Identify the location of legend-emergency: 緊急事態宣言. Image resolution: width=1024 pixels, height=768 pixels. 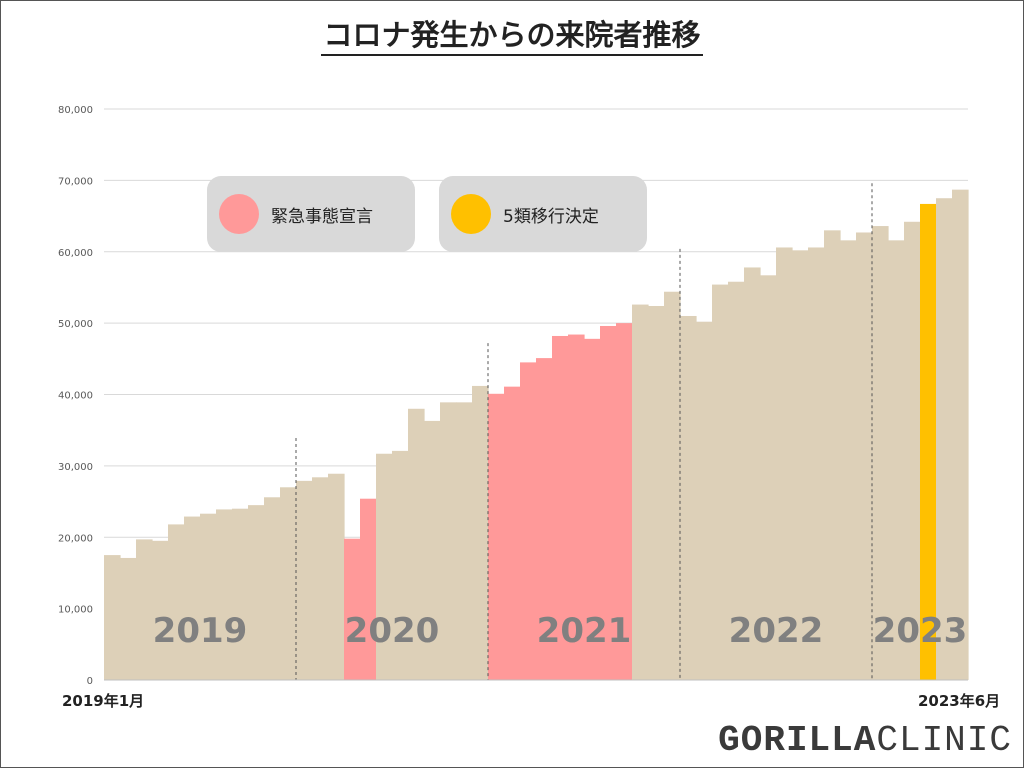
(311, 214).